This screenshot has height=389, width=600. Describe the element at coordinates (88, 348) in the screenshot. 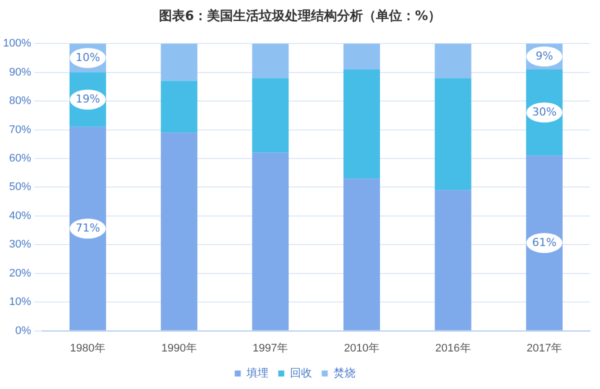

I see `x-tick-label: 1980年` at that location.